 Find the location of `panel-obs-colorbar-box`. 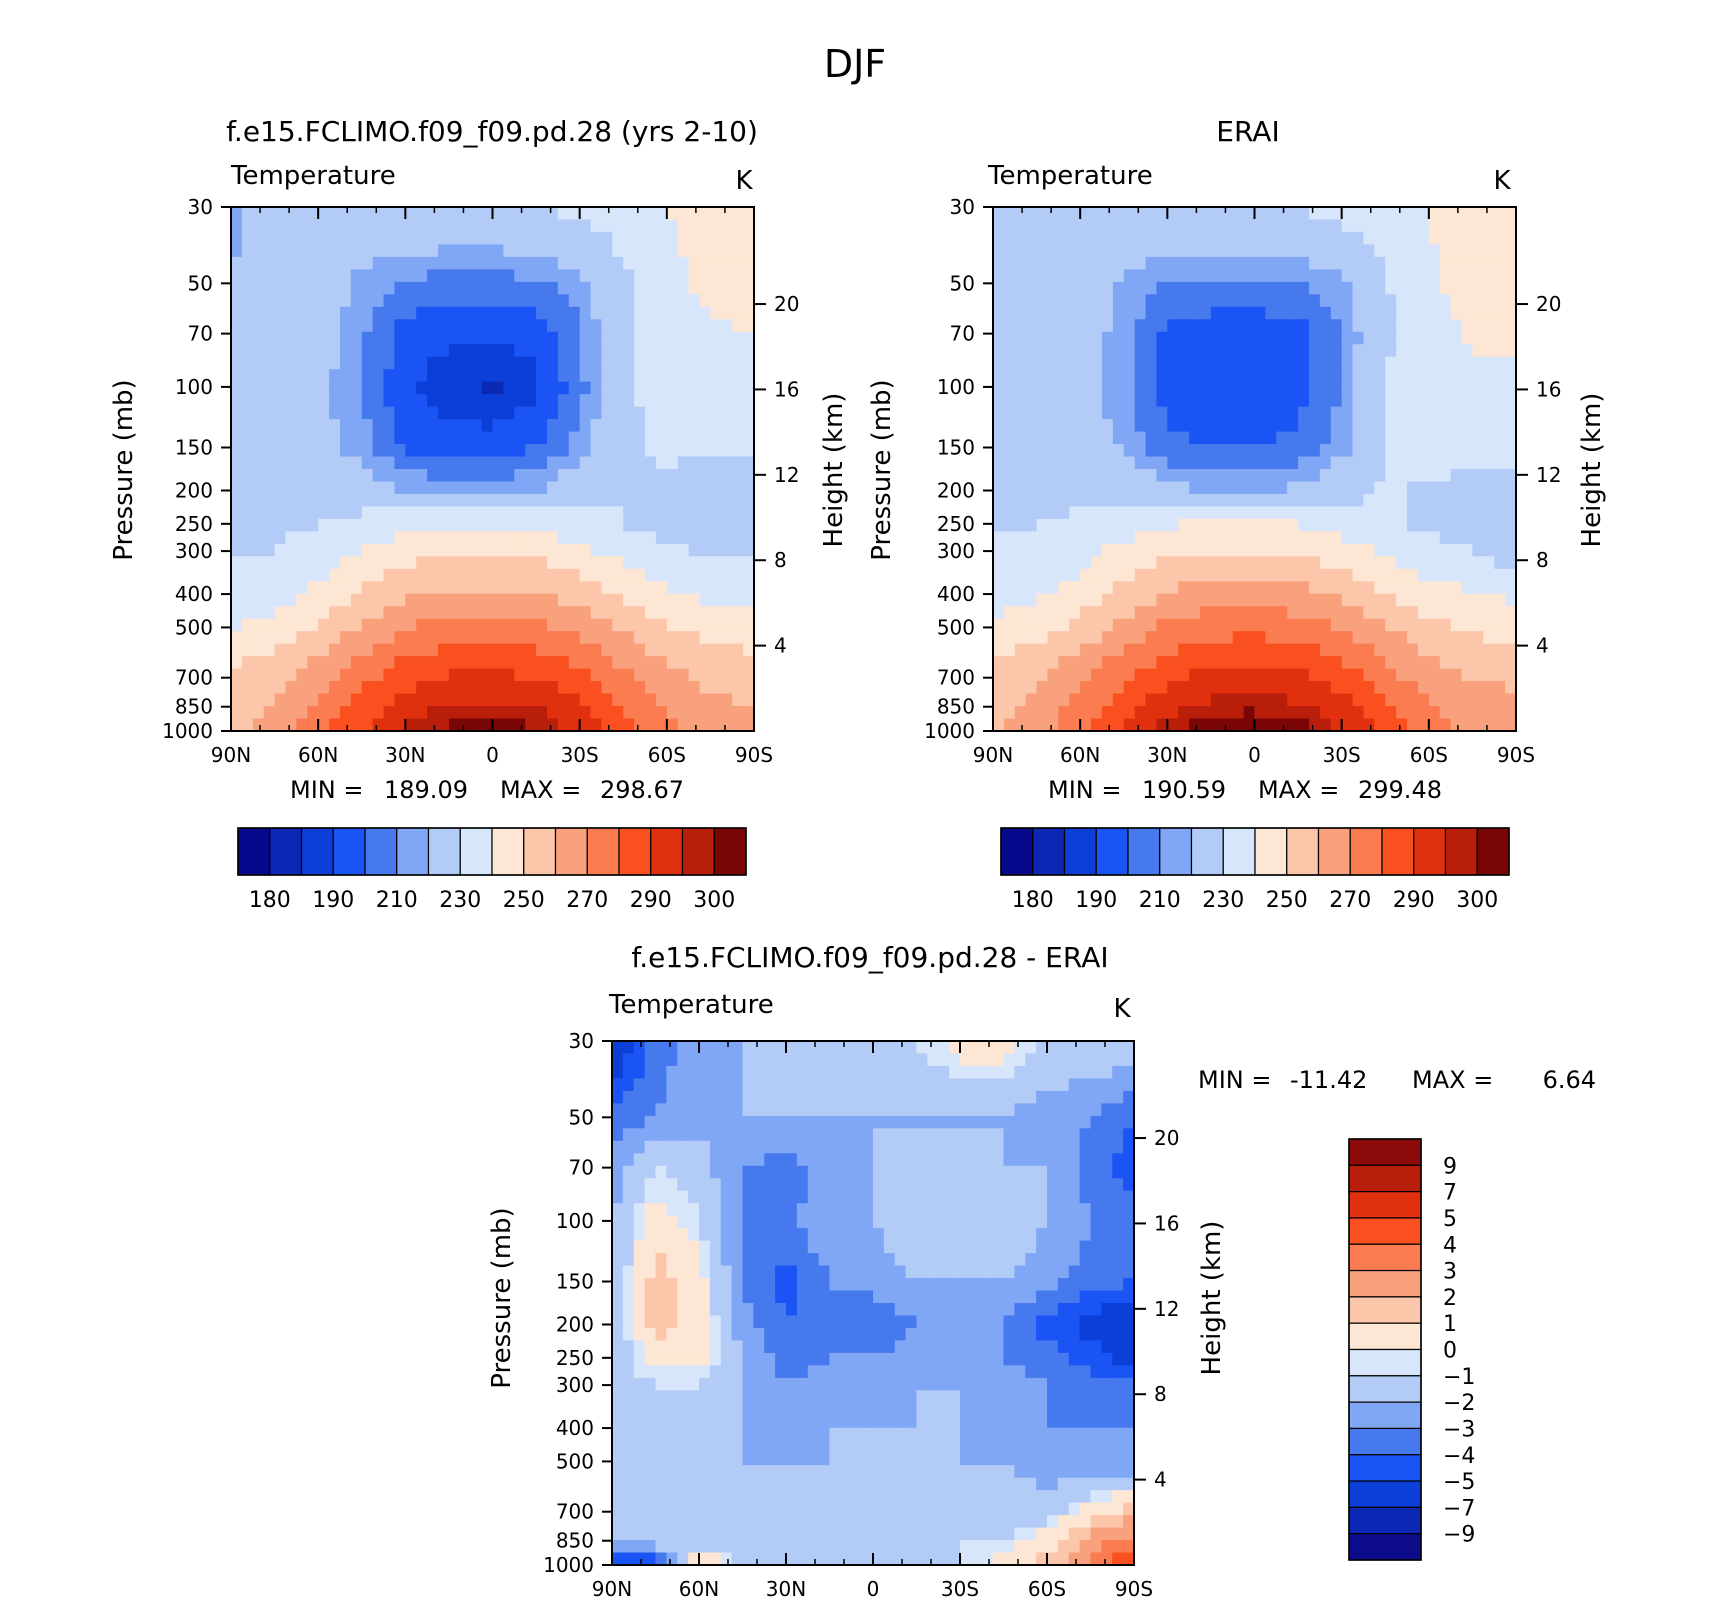

panel-obs-colorbar-box is located at coordinates (1461, 851).